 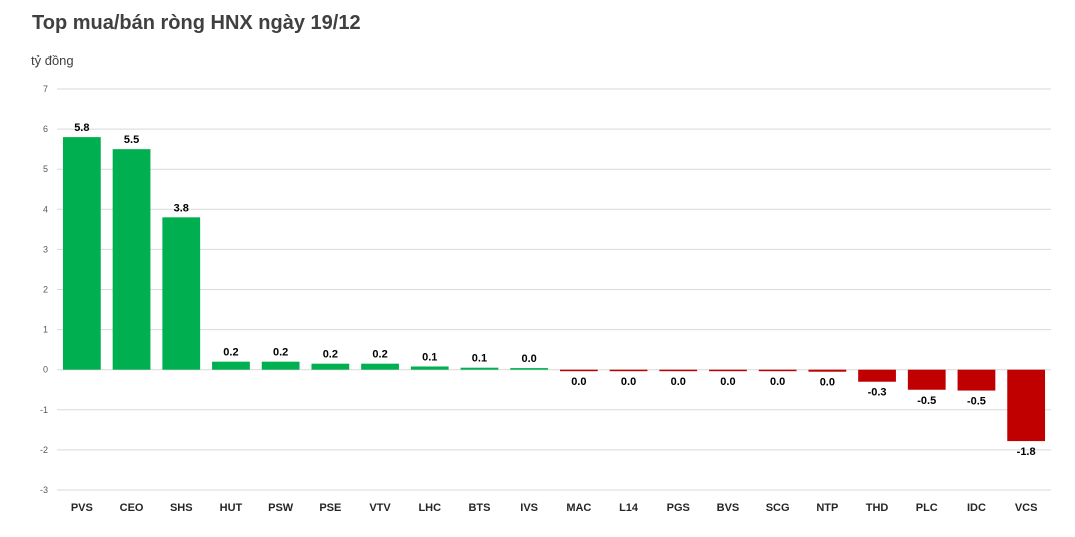 I want to click on x-tick-label: PSW, so click(x=281, y=508).